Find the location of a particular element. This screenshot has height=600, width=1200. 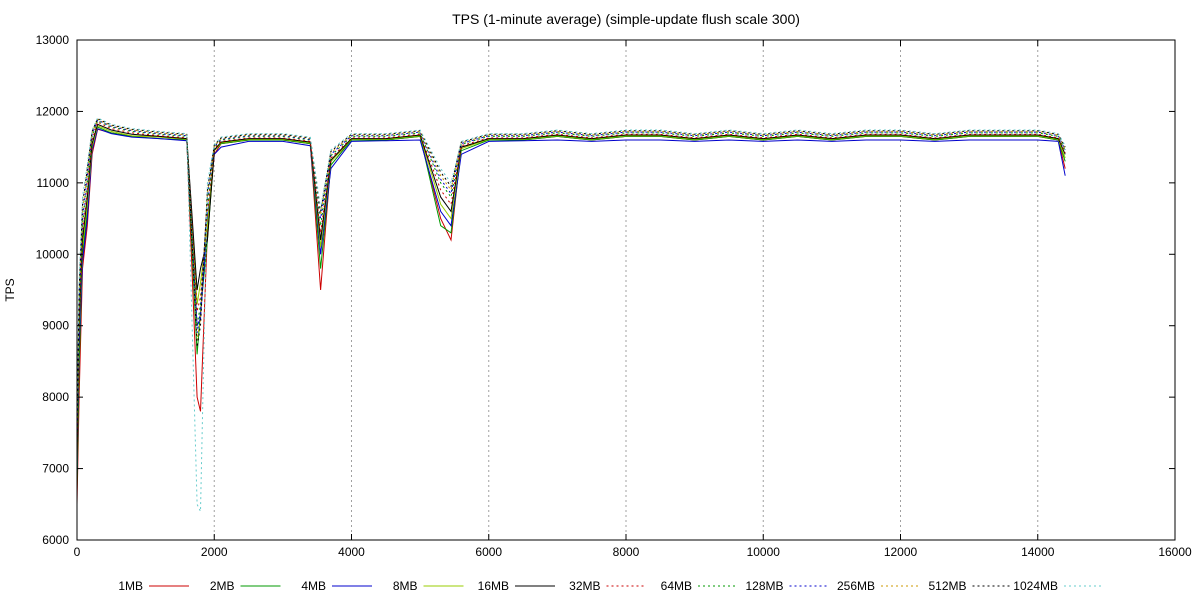

y-axis-label: TPS is located at coordinates (10, 289).